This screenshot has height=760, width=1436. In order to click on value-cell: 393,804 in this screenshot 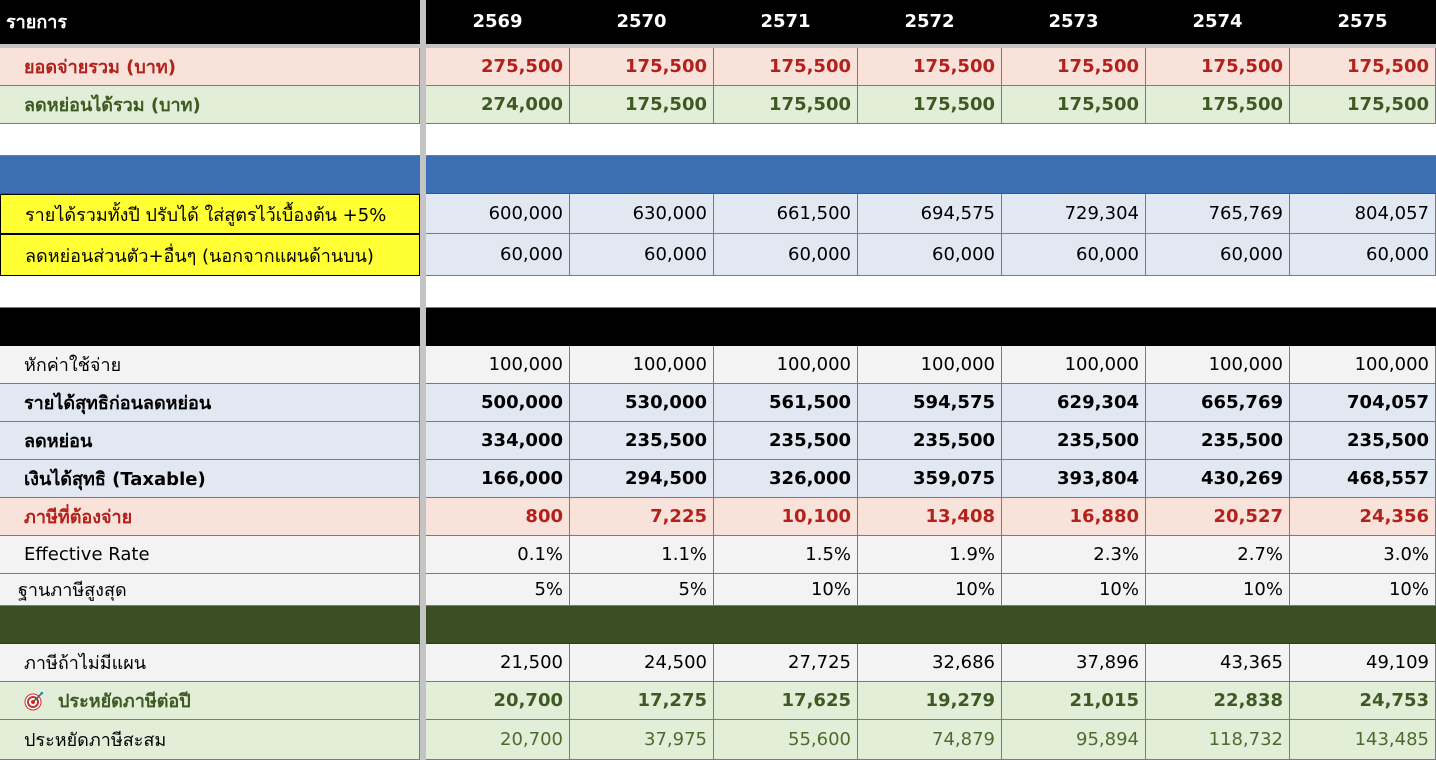, I will do `click(1074, 479)`.